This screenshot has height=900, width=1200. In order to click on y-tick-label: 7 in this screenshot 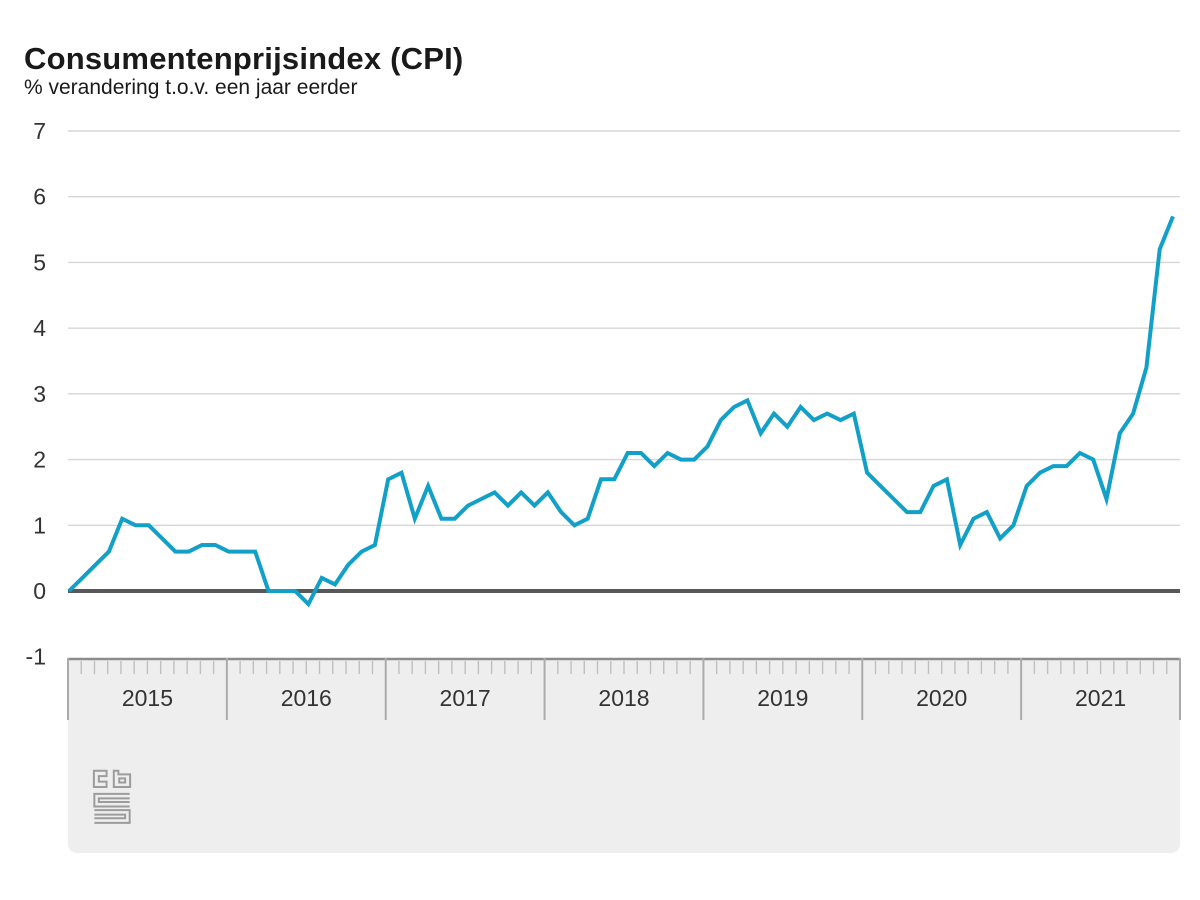, I will do `click(39, 131)`.